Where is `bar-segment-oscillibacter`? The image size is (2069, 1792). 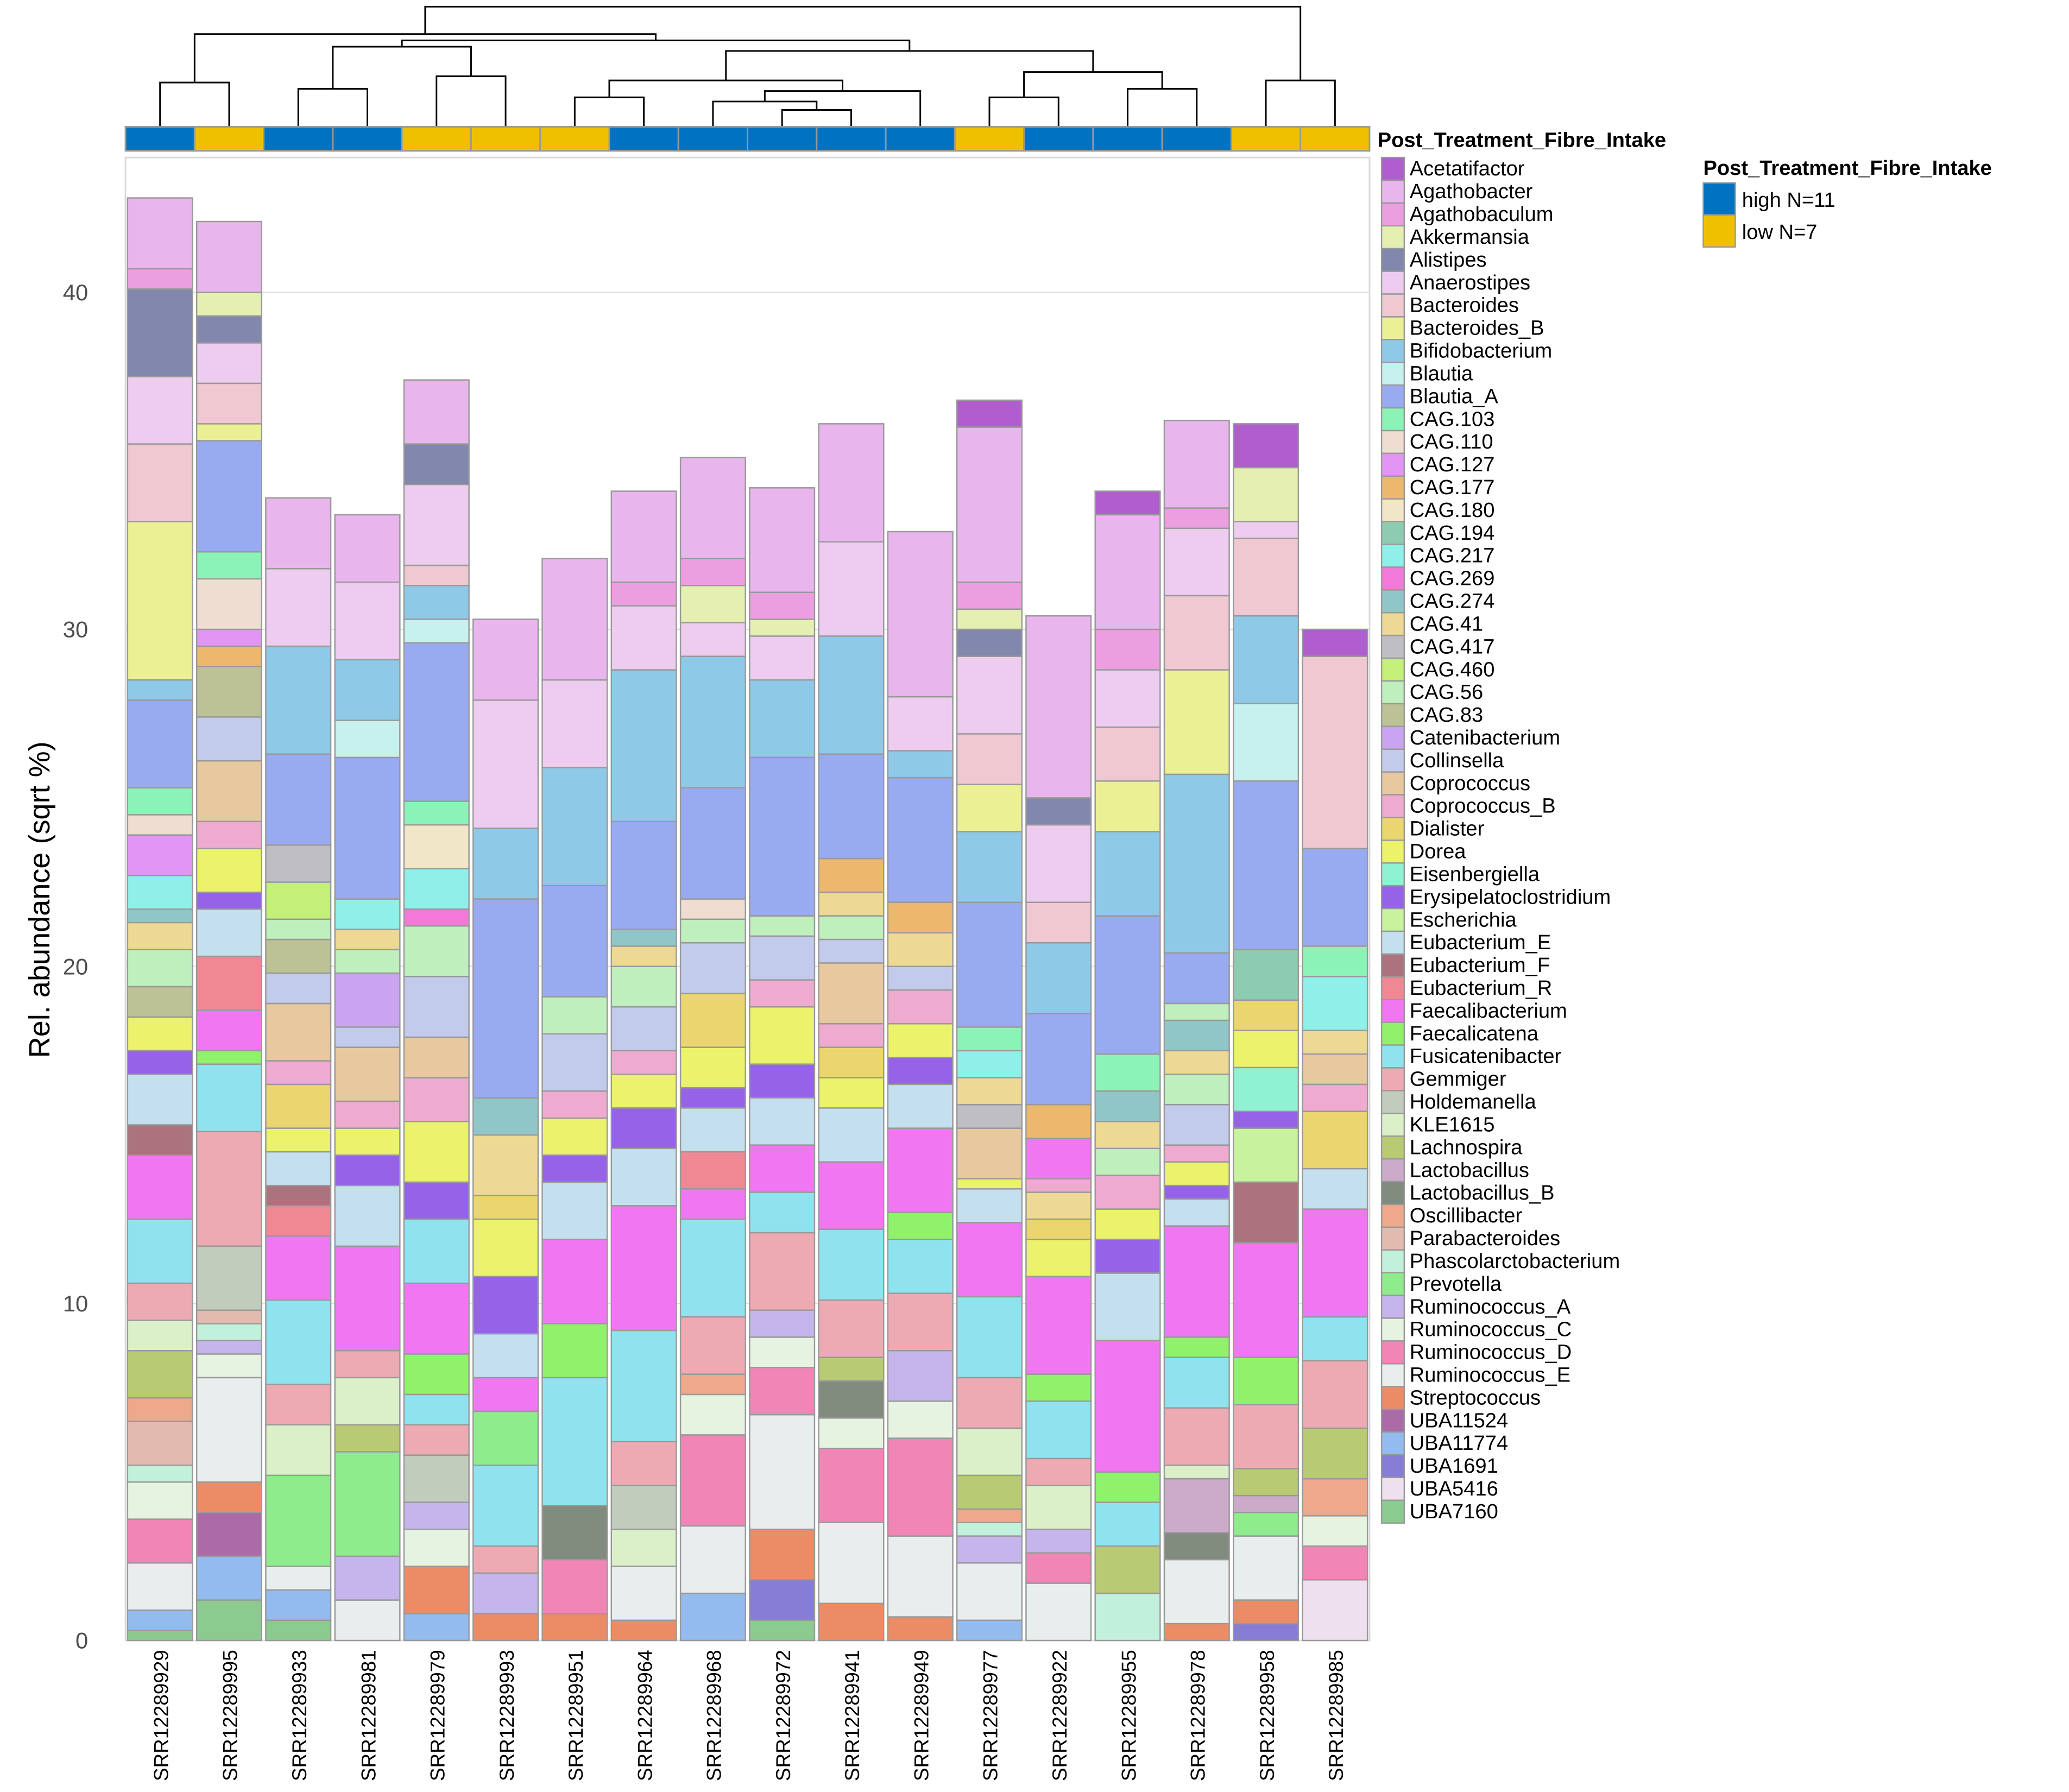
bar-segment-oscillibacter is located at coordinates (989, 1516).